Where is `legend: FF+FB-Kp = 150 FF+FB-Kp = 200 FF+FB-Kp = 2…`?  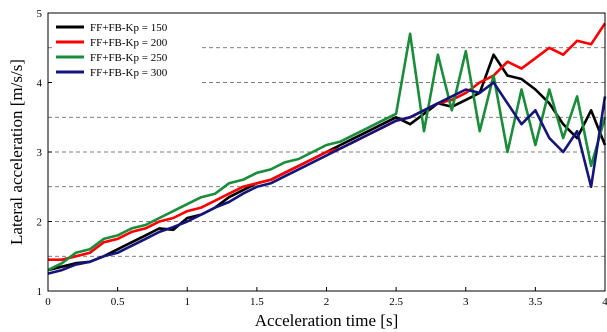 legend: FF+FB-Kp = 150 FF+FB-Kp = 200 FF+FB-Kp = 2… is located at coordinates (127, 51).